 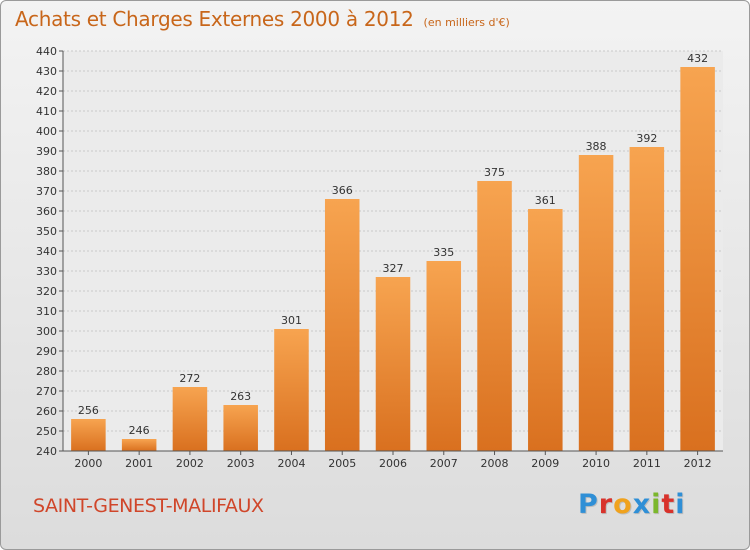 I want to click on data-label: 246, so click(x=139, y=430).